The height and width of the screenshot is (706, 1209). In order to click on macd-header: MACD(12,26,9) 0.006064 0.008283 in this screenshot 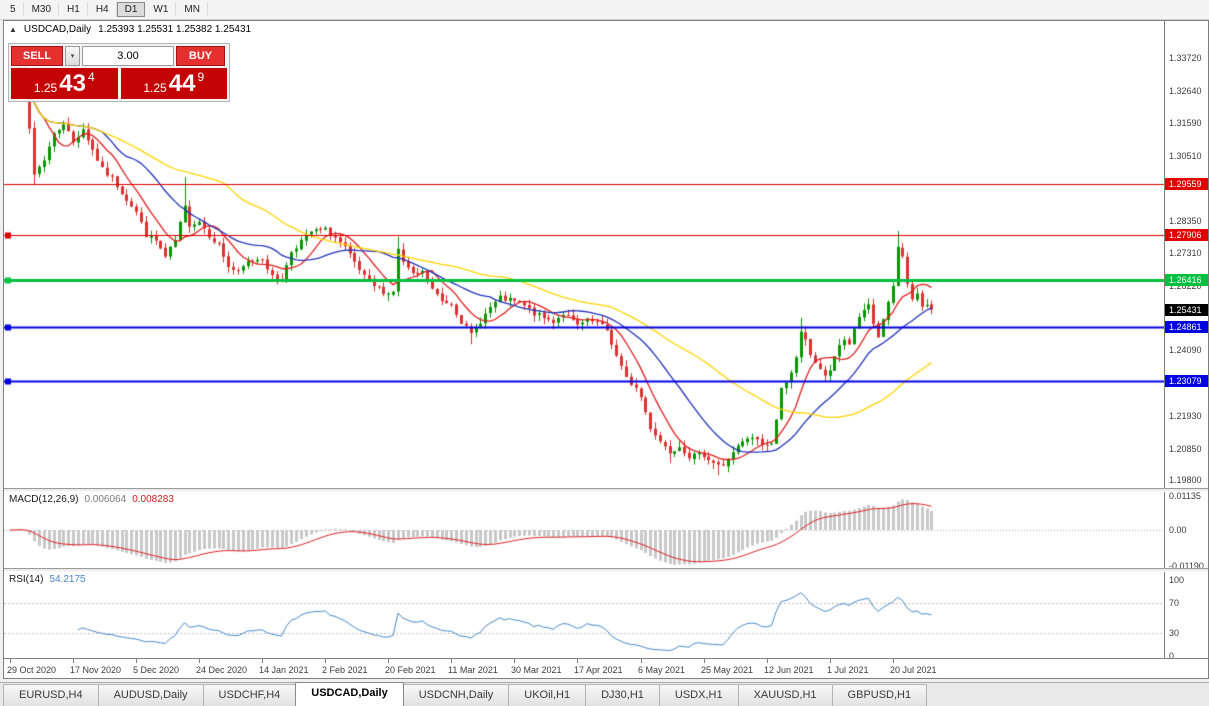, I will do `click(91, 499)`.